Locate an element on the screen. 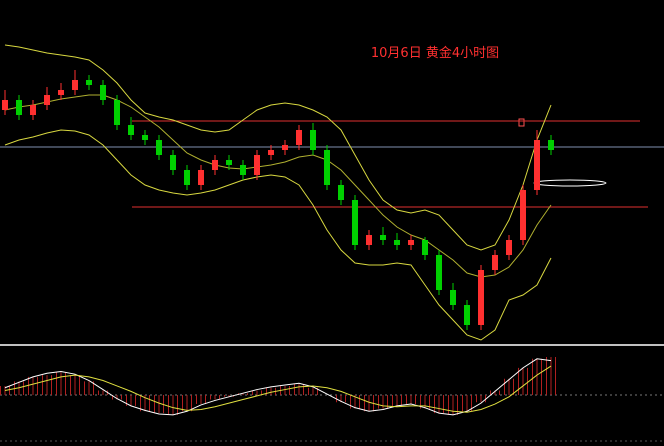 This screenshot has width=664, height=446. chart-title: 10月6日 黄金4小时图 is located at coordinates (435, 53).